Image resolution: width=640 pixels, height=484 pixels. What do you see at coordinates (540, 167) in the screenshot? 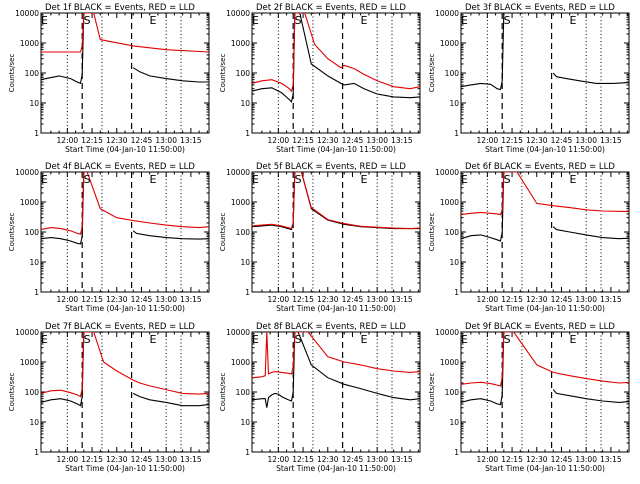
I see `chart-title: Det 6f BLACK = Events, RED = LLD` at bounding box center [540, 167].